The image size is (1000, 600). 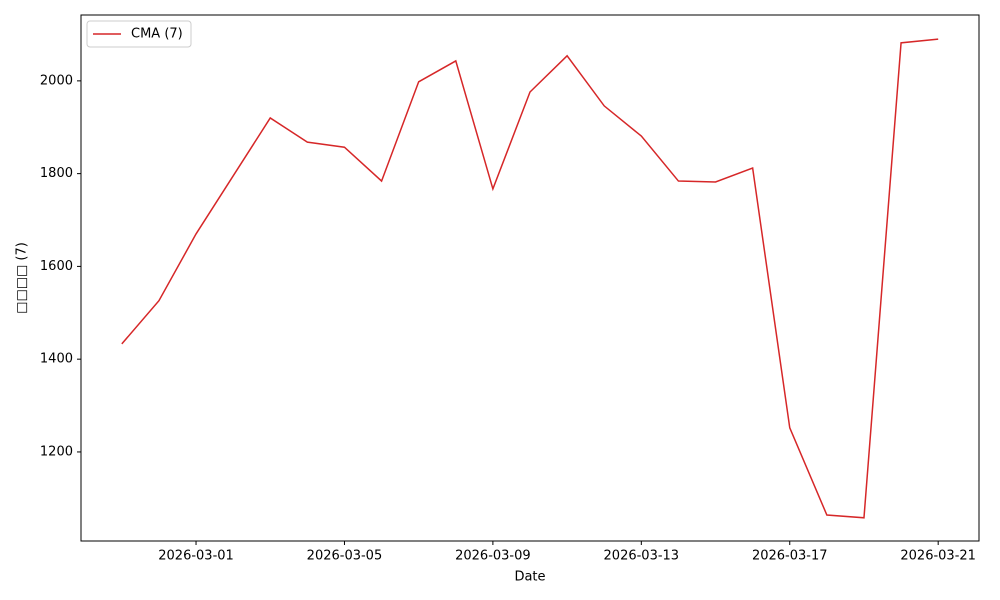 I want to click on x-tick-label: 2026-03-17, so click(x=790, y=556).